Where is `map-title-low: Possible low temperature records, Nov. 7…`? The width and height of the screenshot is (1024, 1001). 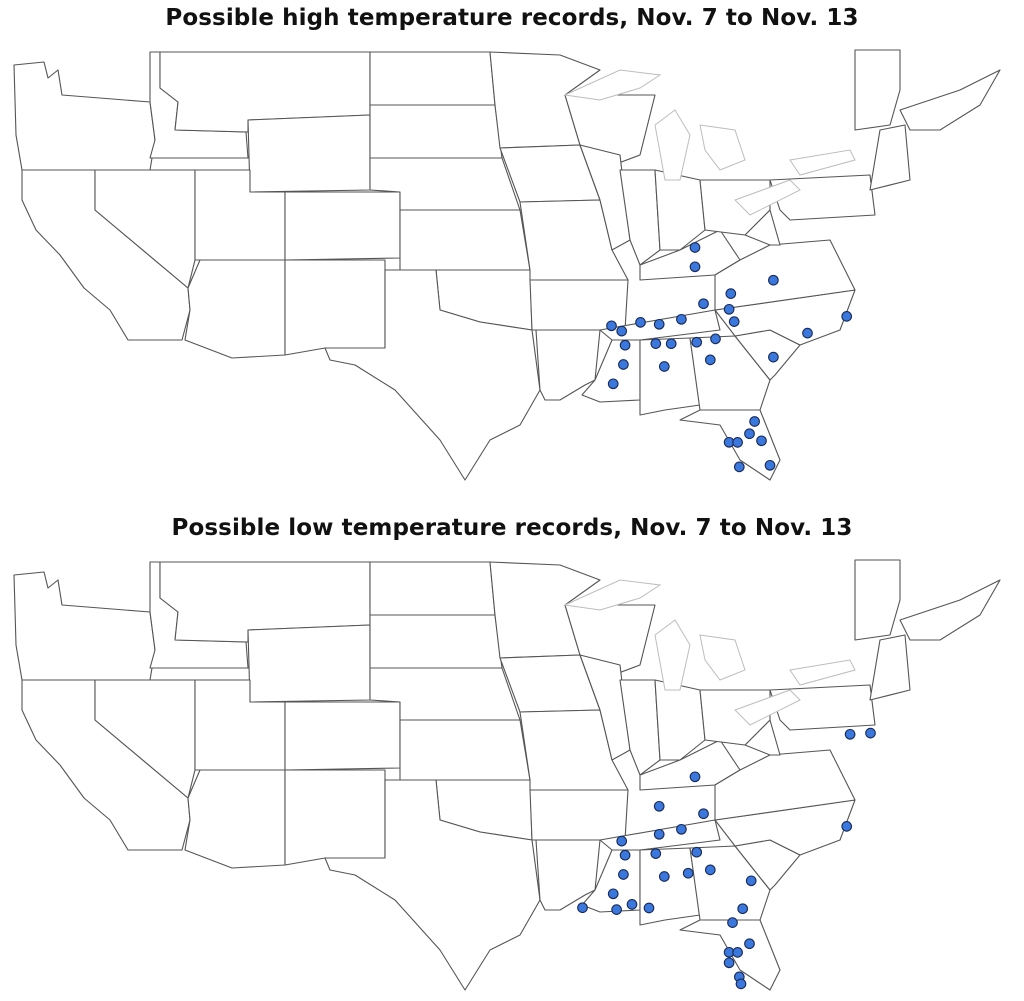 map-title-low: Possible low temperature records, Nov. 7… is located at coordinates (512, 528).